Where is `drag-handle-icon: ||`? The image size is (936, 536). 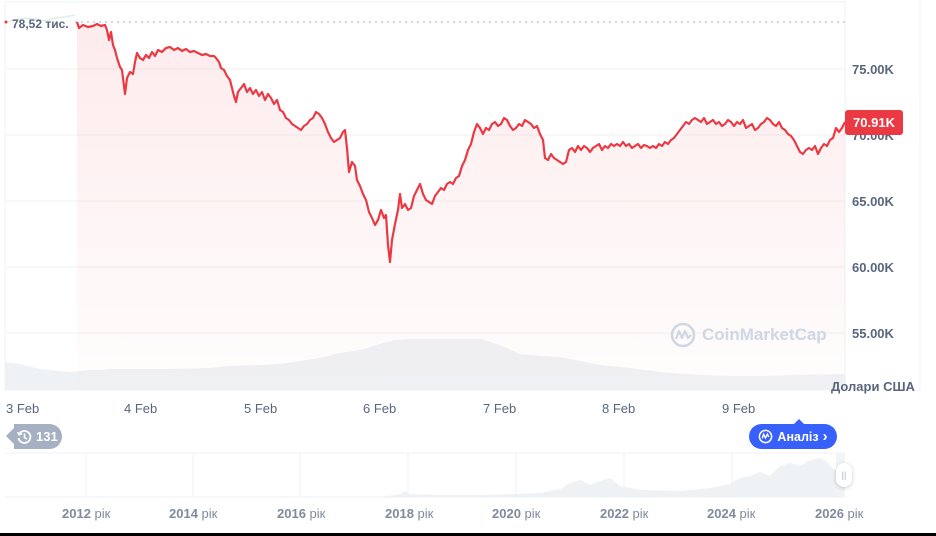
drag-handle-icon: || is located at coordinates (844, 475).